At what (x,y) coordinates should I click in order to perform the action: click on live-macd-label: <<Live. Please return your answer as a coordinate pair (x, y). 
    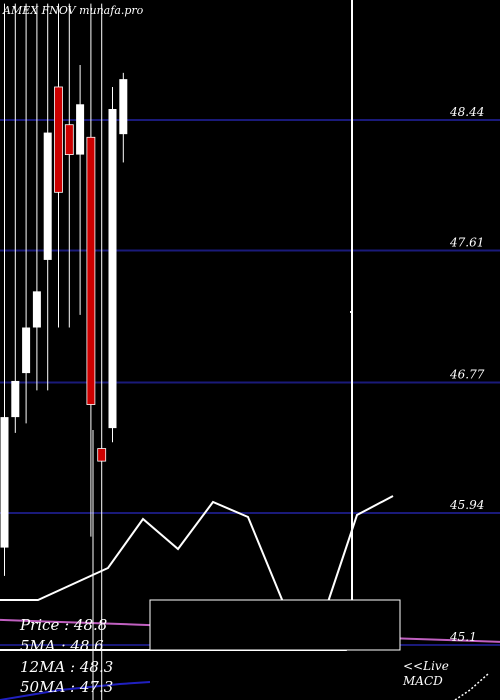
    Looking at the image, I should click on (426, 666).